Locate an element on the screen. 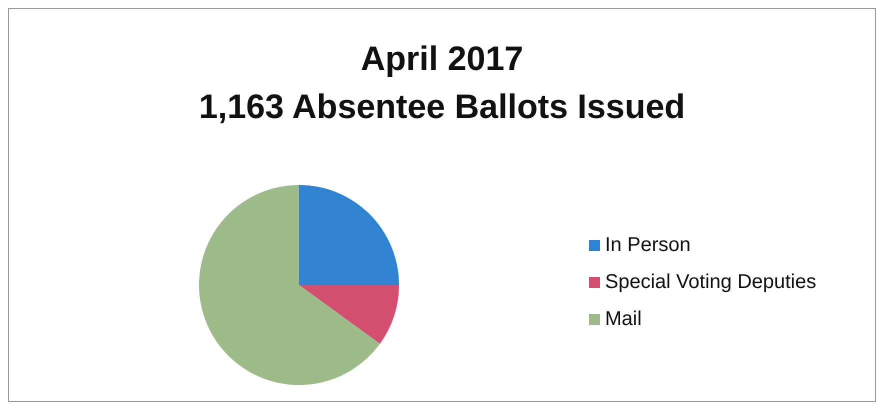 Image resolution: width=885 pixels, height=410 pixels. chart-title: April 2017 1,163 Absentee Ballots Issued is located at coordinates (442, 83).